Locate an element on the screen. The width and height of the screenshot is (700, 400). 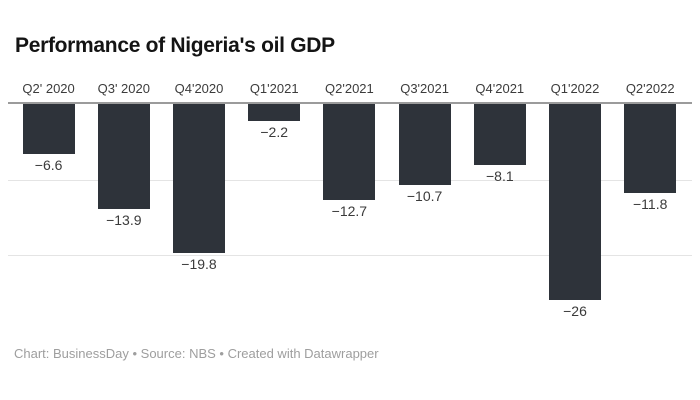
category-label: Q1'2021 is located at coordinates (274, 88).